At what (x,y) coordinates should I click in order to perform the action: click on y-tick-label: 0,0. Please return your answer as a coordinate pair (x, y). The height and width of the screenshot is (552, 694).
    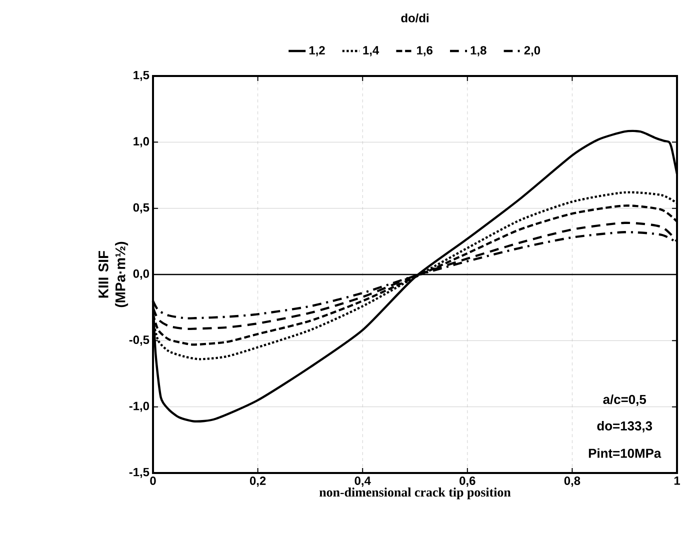
    Looking at the image, I should click on (141, 274).